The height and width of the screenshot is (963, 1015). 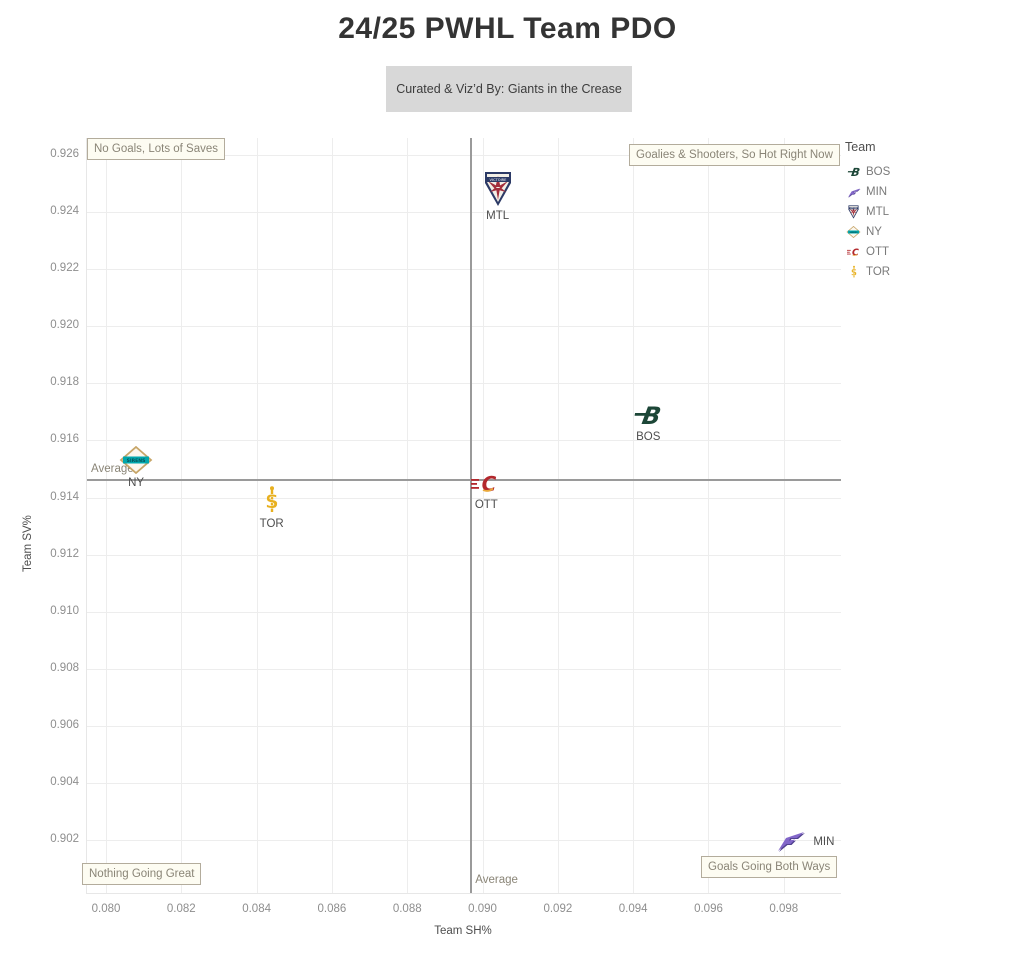 I want to click on legend-item-label: NY, so click(x=874, y=232).